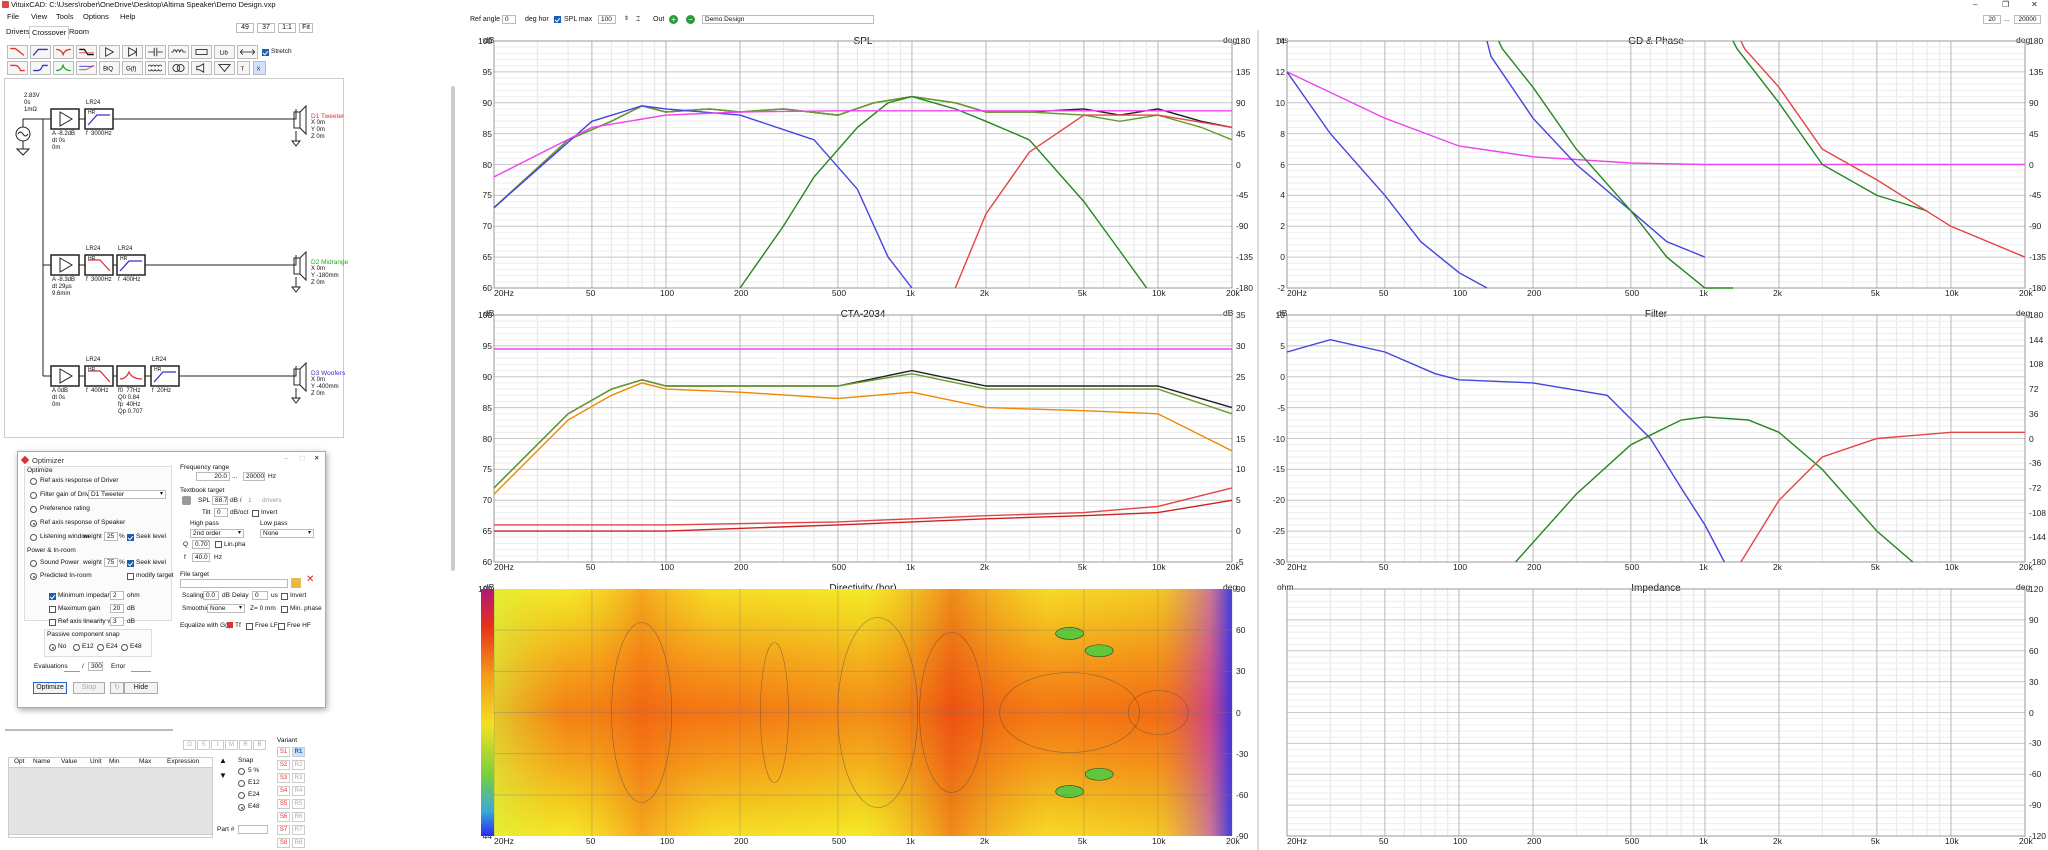 The image size is (2048, 850). Describe the element at coordinates (226, 608) in the screenshot. I see `smoothing-select: None` at that location.